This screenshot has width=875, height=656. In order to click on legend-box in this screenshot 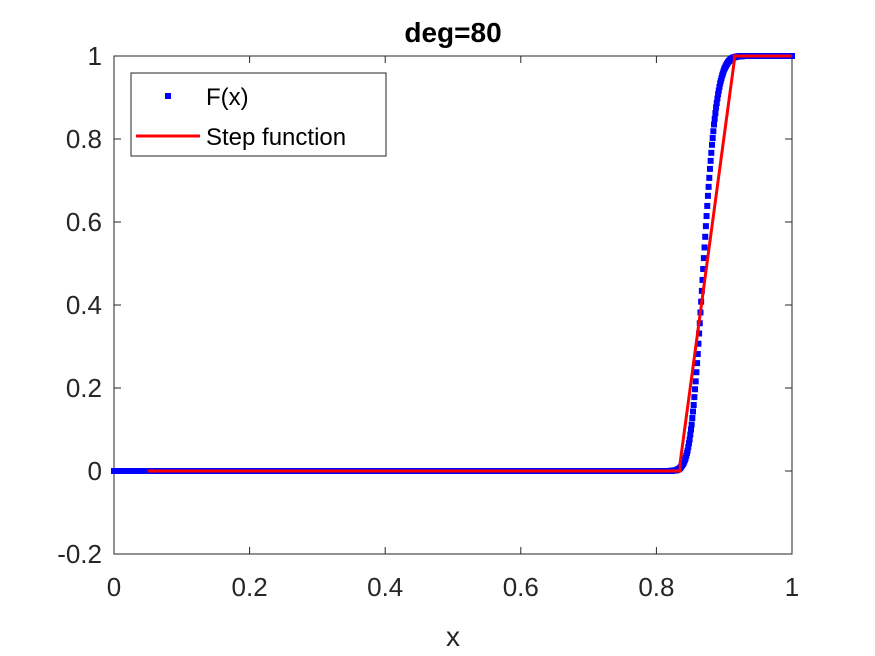, I will do `click(258, 114)`.